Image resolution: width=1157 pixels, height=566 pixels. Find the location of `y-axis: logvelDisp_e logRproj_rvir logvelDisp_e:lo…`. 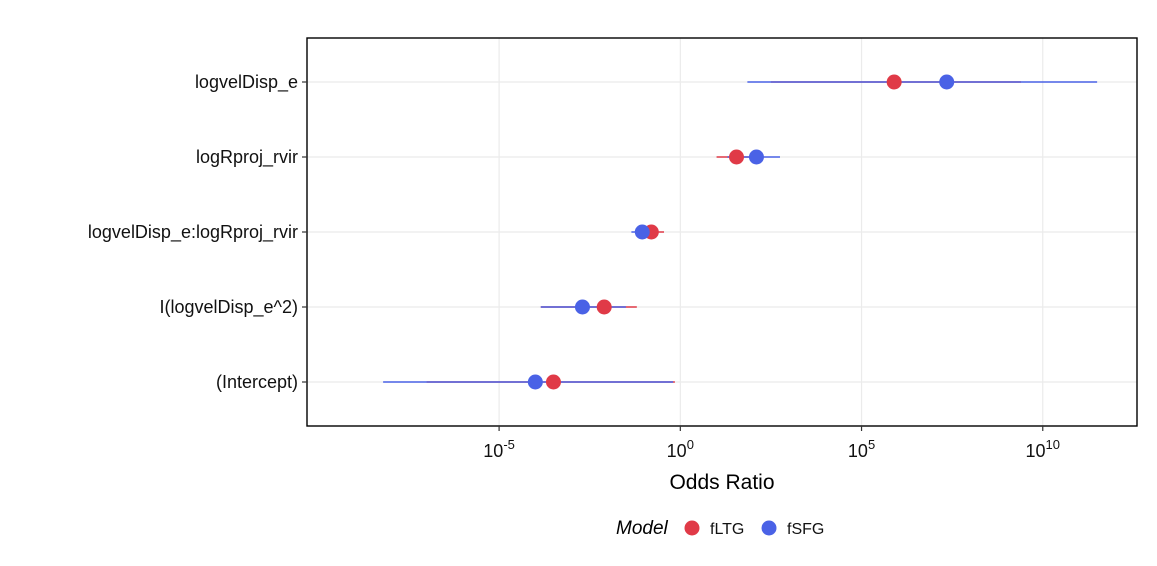

y-axis: logvelDisp_e logRproj_rvir logvelDisp_e:lo… is located at coordinates (197, 232).